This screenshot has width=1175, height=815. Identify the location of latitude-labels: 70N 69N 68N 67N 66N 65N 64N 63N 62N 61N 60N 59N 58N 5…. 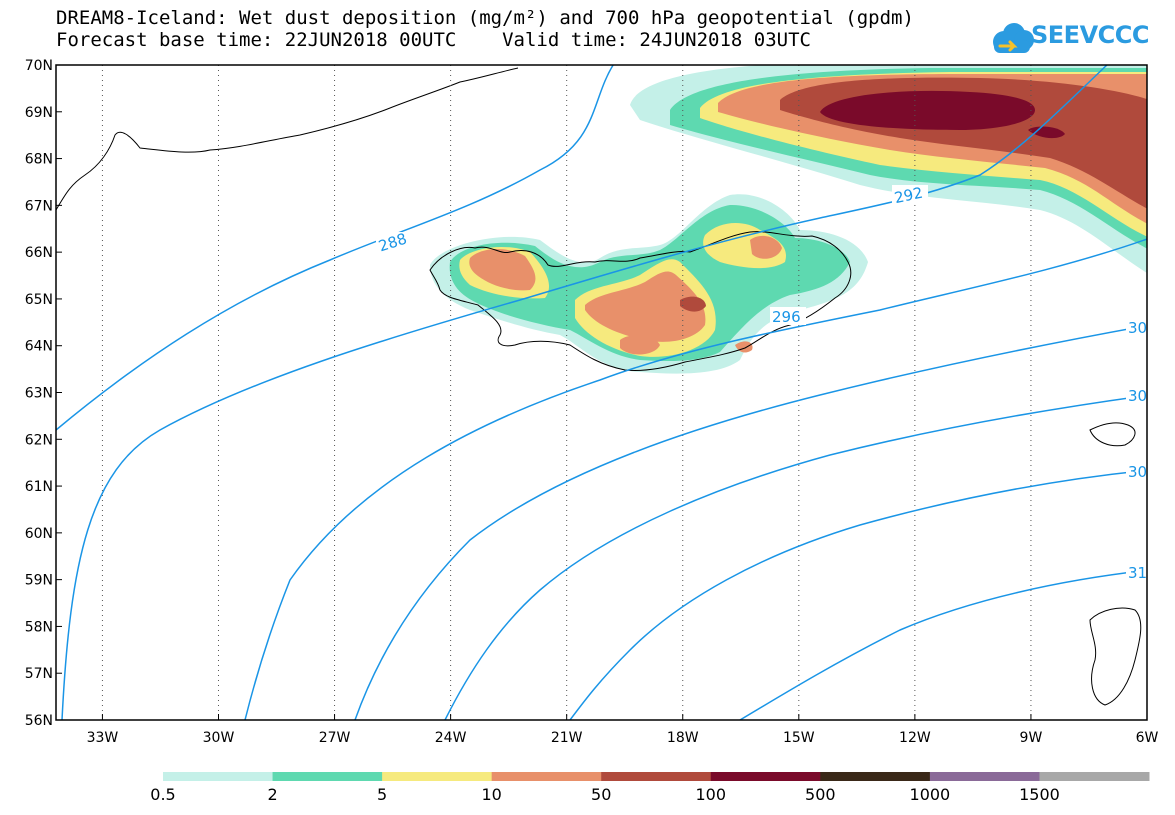
(43, 393).